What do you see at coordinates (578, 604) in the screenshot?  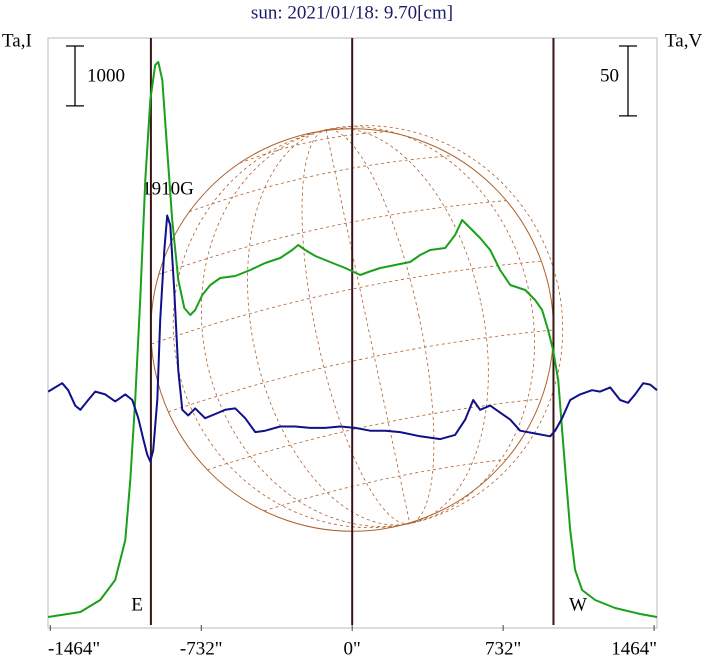 I see `annotation: W` at bounding box center [578, 604].